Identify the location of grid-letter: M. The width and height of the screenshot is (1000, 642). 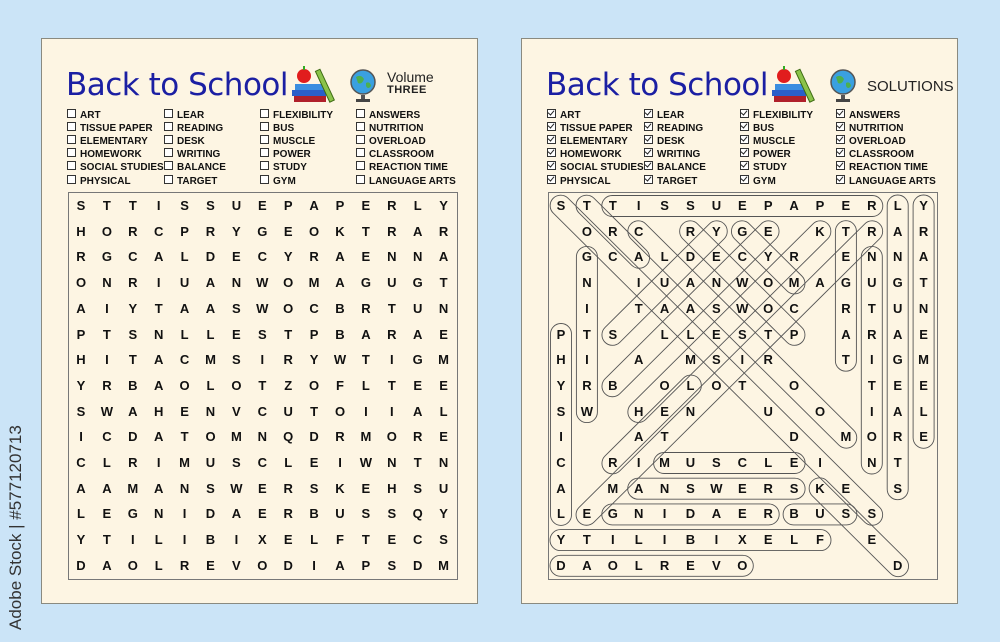
(794, 283).